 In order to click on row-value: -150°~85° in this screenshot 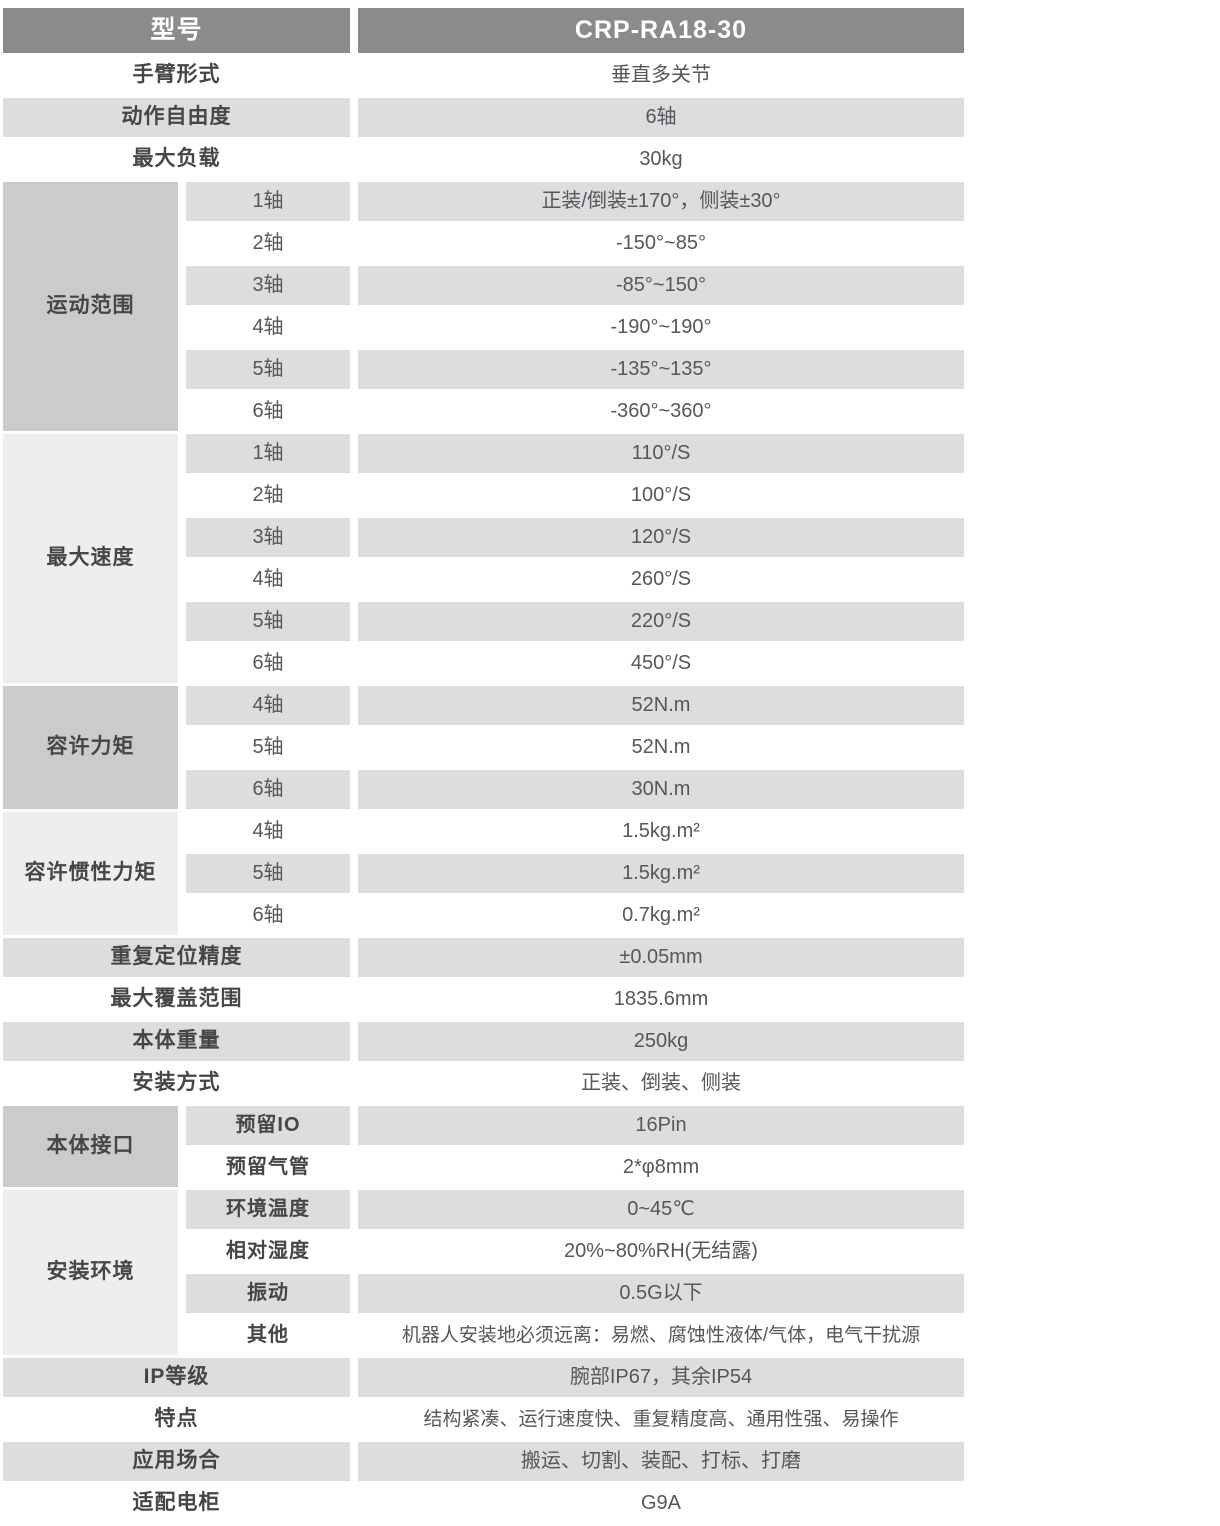, I will do `click(661, 243)`.